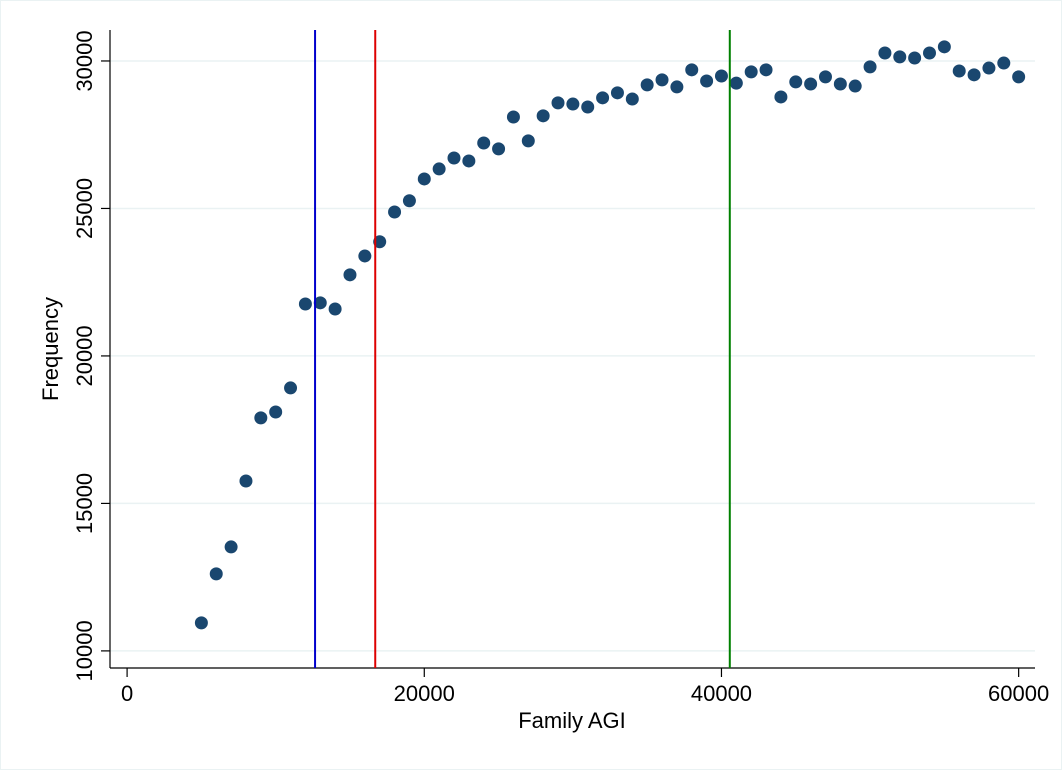 This screenshot has width=1062, height=770. Describe the element at coordinates (127, 693) in the screenshot. I see `x-tick-label: 0` at that location.